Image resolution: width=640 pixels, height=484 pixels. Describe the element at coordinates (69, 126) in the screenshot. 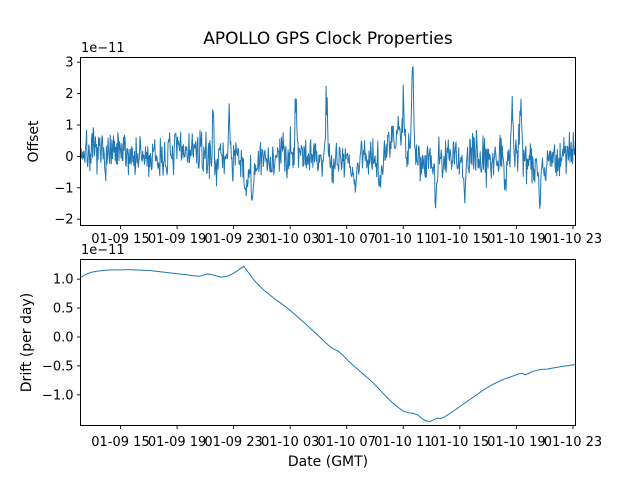

I see `y-tick-label: 1` at that location.